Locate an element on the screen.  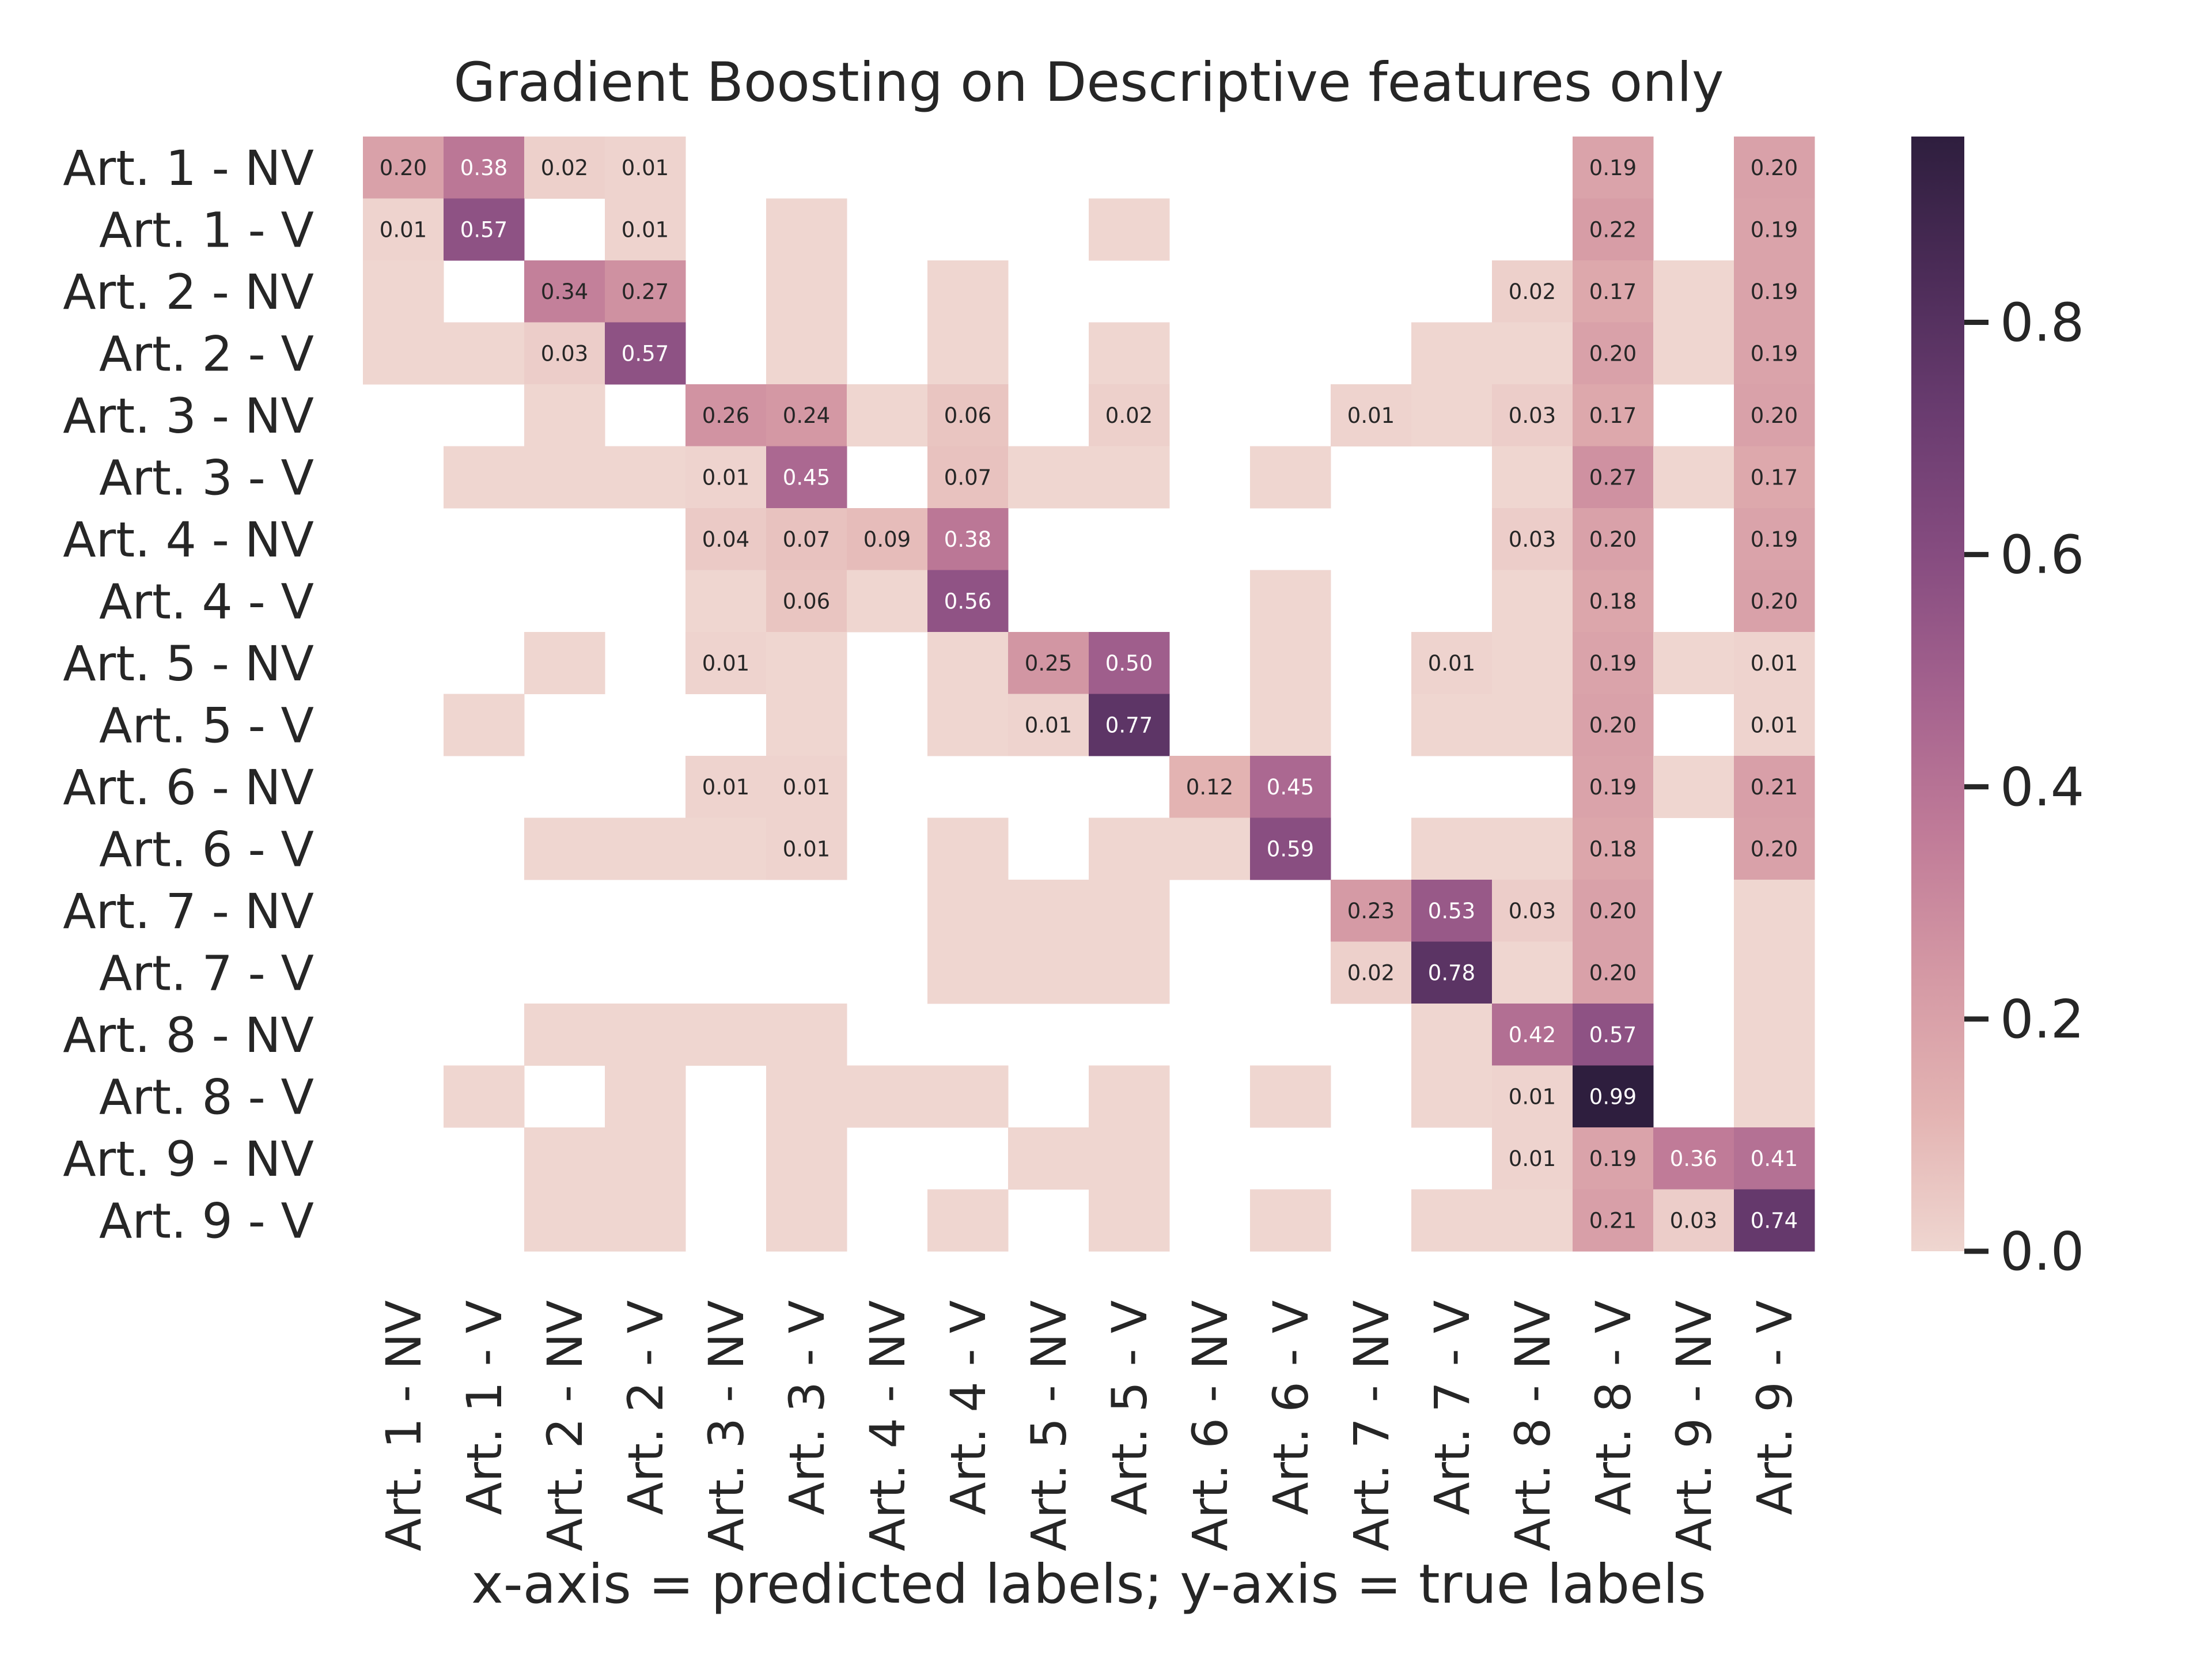
y-tick-label: Art. 4 - V is located at coordinates (206, 601).